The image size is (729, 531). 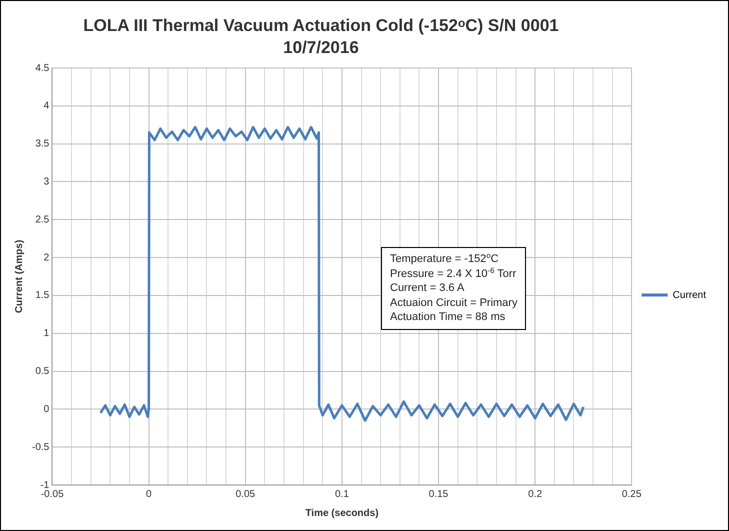 What do you see at coordinates (342, 494) in the screenshot?
I see `x-tick-label: 0.1` at bounding box center [342, 494].